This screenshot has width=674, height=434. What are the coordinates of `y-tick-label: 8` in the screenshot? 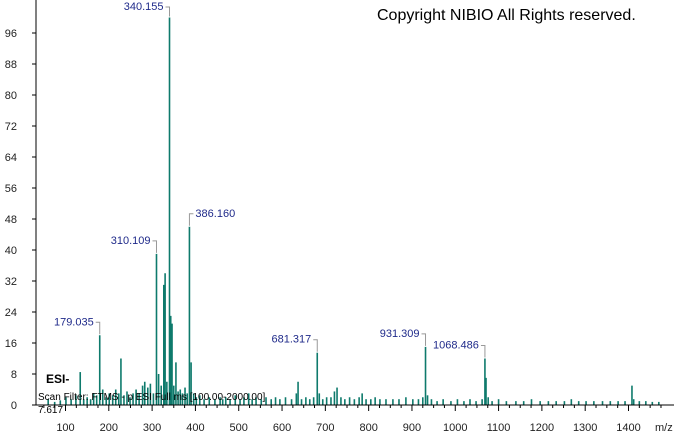 It's located at (14, 375).